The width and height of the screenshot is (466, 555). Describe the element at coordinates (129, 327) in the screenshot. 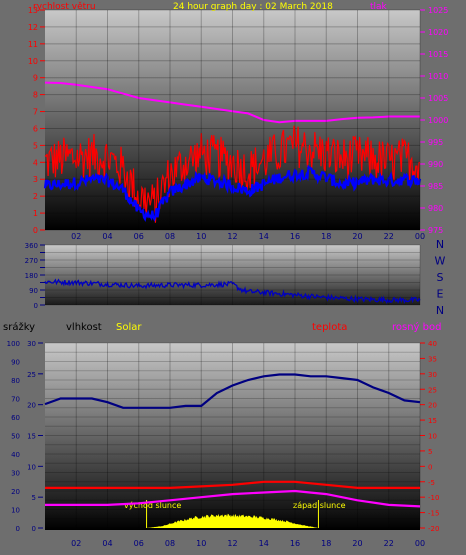

I see `solar-label: Solar` at that location.